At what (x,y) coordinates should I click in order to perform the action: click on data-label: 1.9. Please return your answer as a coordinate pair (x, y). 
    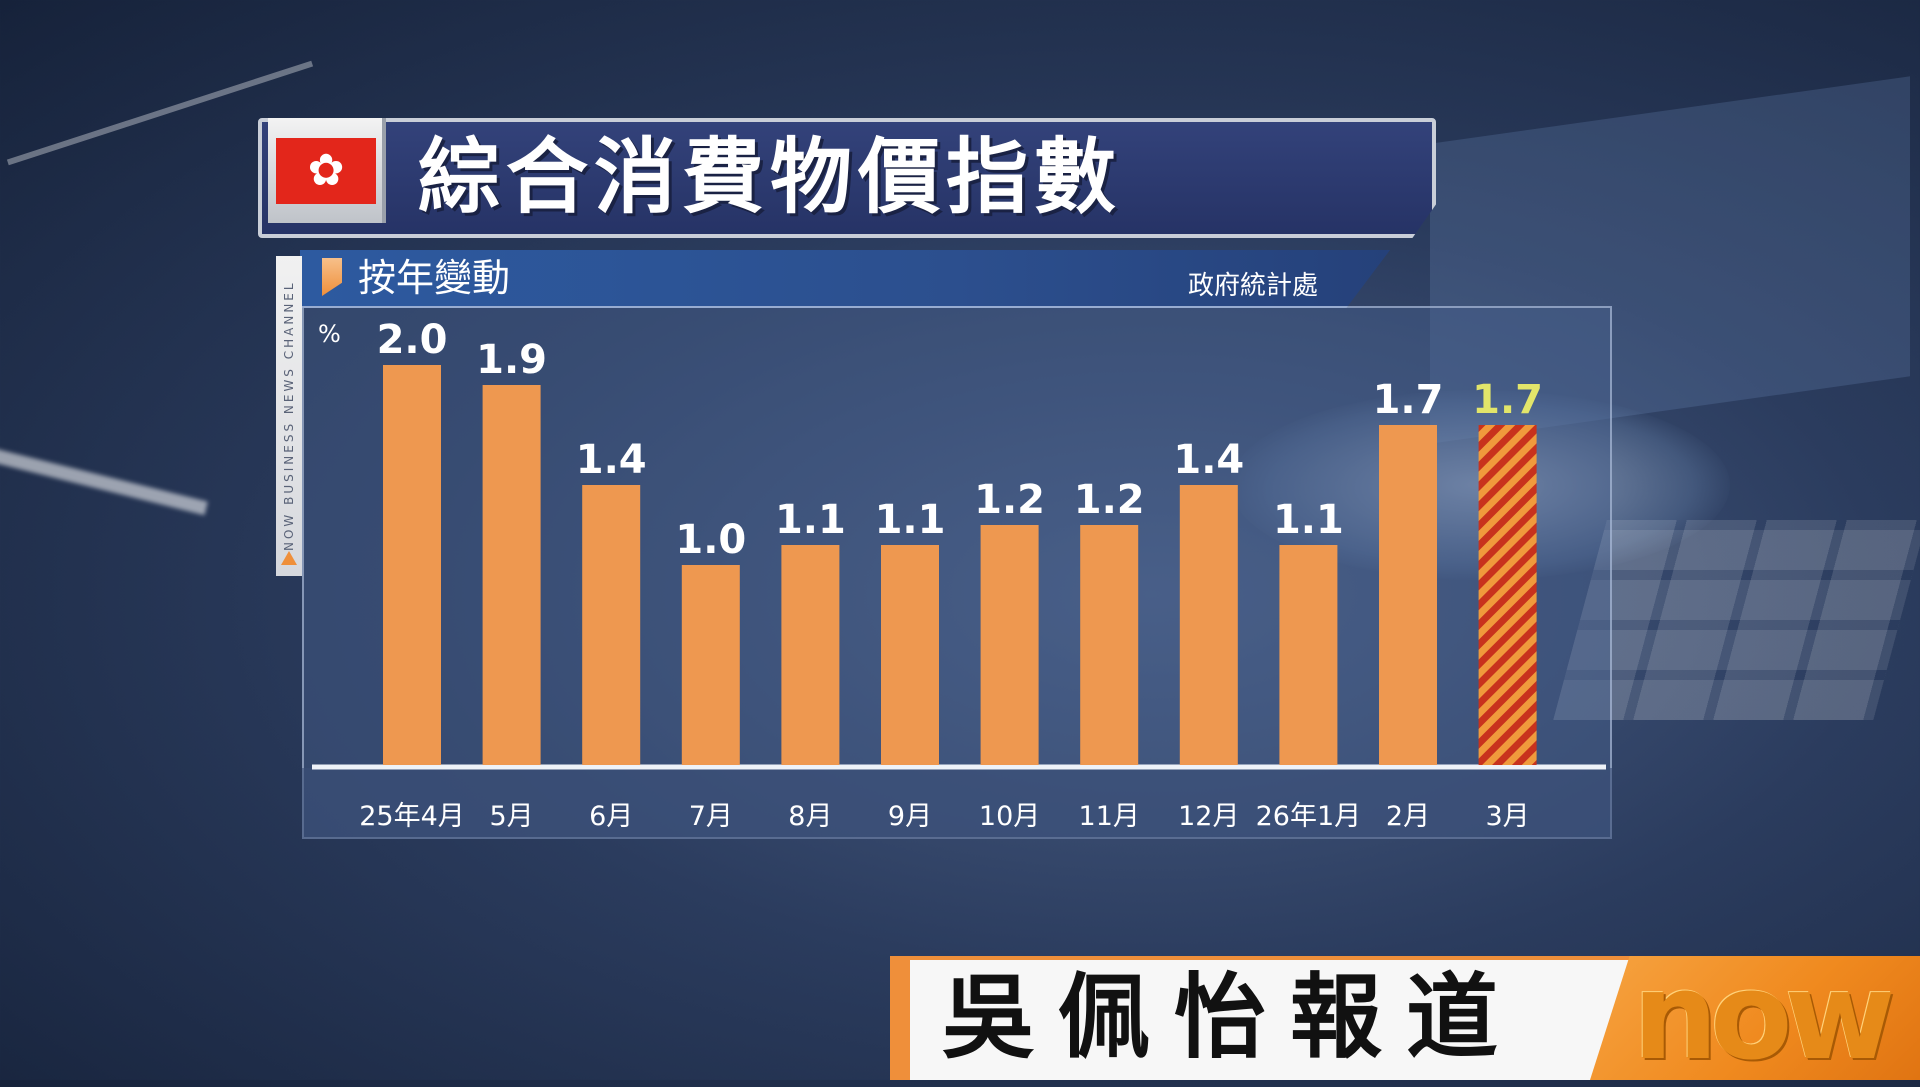
    Looking at the image, I should click on (511, 360).